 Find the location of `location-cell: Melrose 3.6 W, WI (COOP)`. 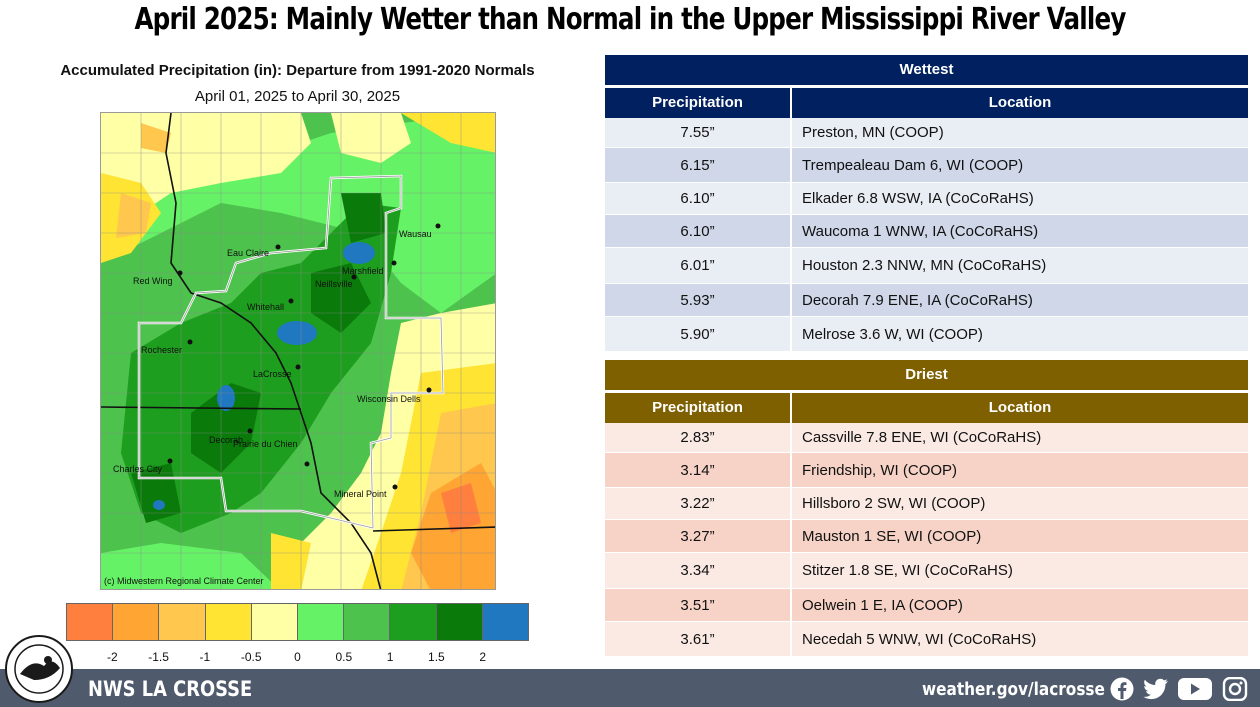

location-cell: Melrose 3.6 W, WI (COOP) is located at coordinates (892, 334).